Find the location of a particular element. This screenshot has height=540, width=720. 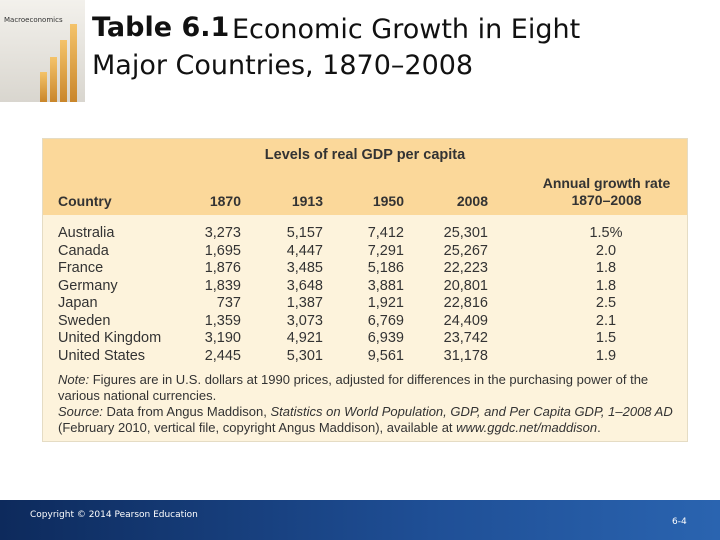

table-cell: 4,447 is located at coordinates (304, 250).